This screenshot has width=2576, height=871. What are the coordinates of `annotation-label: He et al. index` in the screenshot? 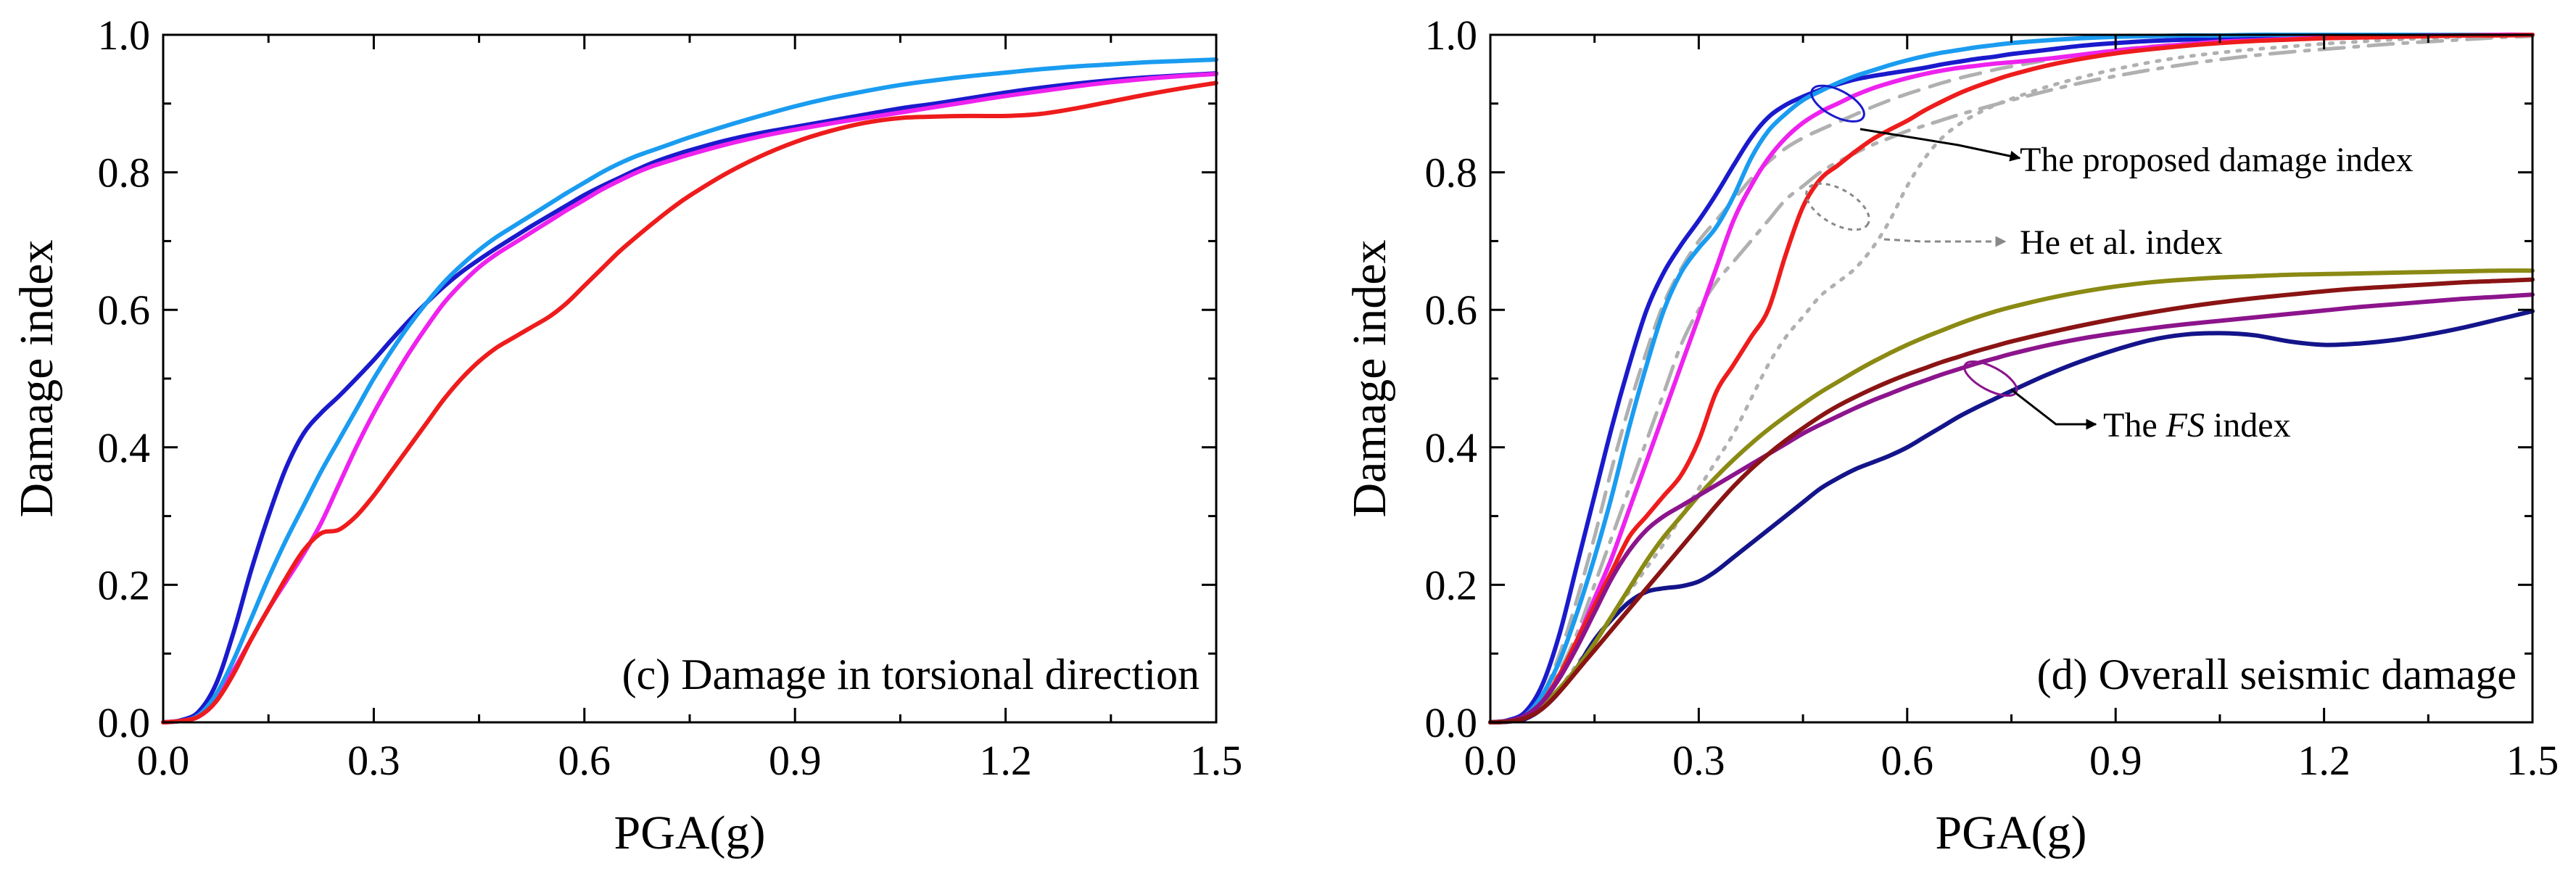 It's located at (2121, 243).